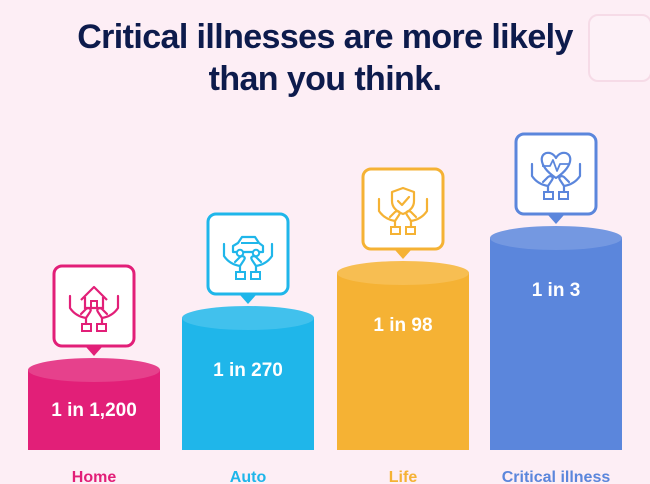 This screenshot has width=650, height=484. I want to click on chart-title-line-2: than you think., so click(325, 79).